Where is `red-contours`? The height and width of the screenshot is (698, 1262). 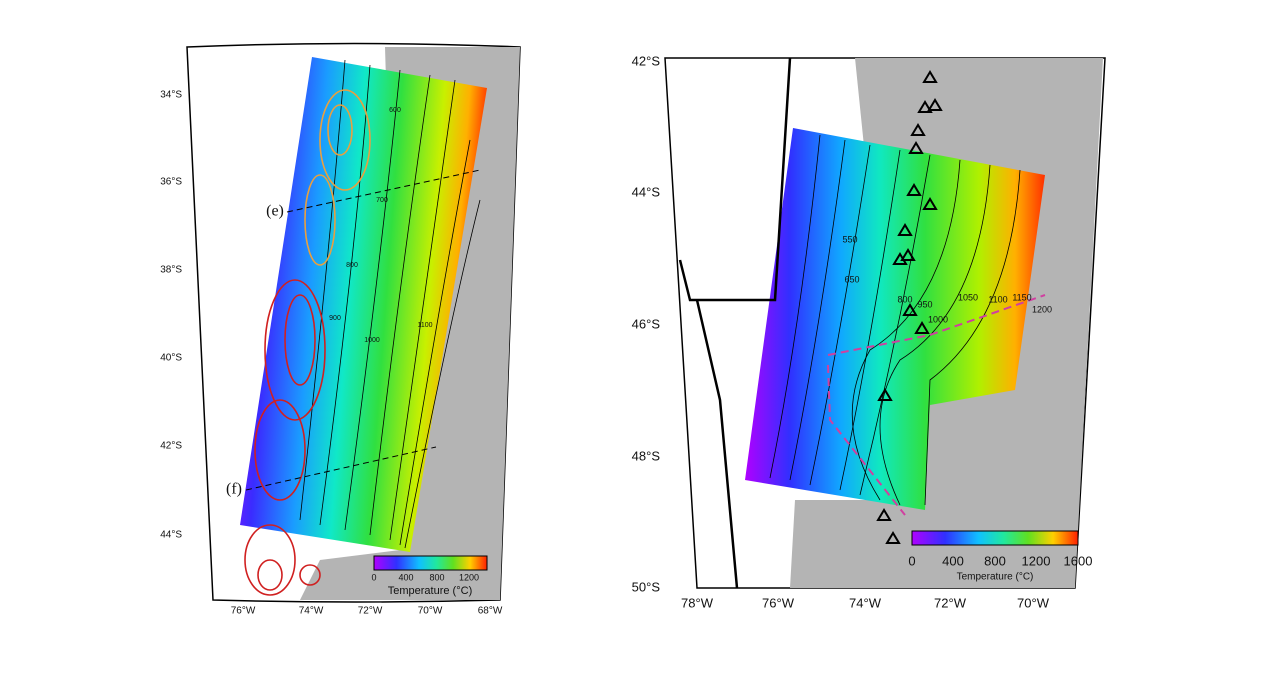 red-contours is located at coordinates (285, 437).